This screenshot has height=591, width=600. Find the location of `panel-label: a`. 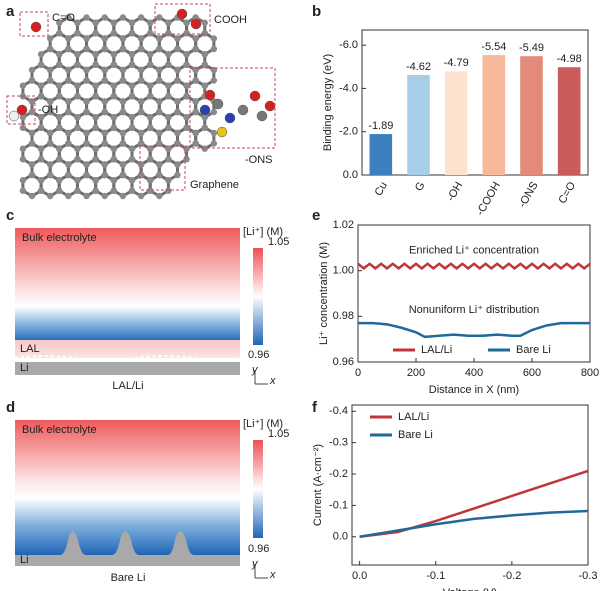

panel-label: a is located at coordinates (10, 11).